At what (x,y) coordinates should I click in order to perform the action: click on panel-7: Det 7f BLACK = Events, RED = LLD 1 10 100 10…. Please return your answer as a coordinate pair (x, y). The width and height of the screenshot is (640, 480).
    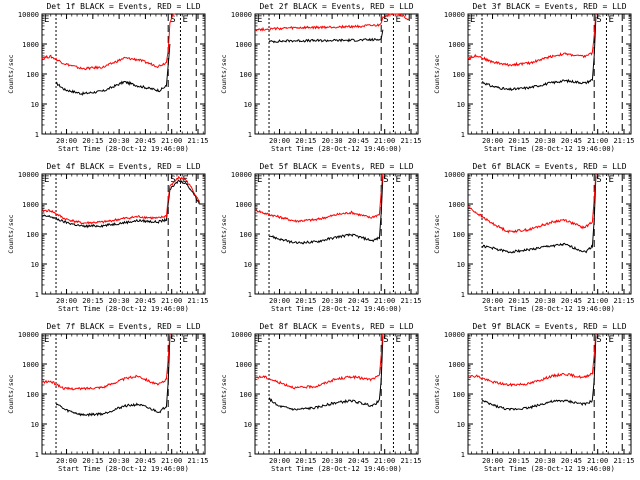
    Looking at the image, I should click on (108, 397).